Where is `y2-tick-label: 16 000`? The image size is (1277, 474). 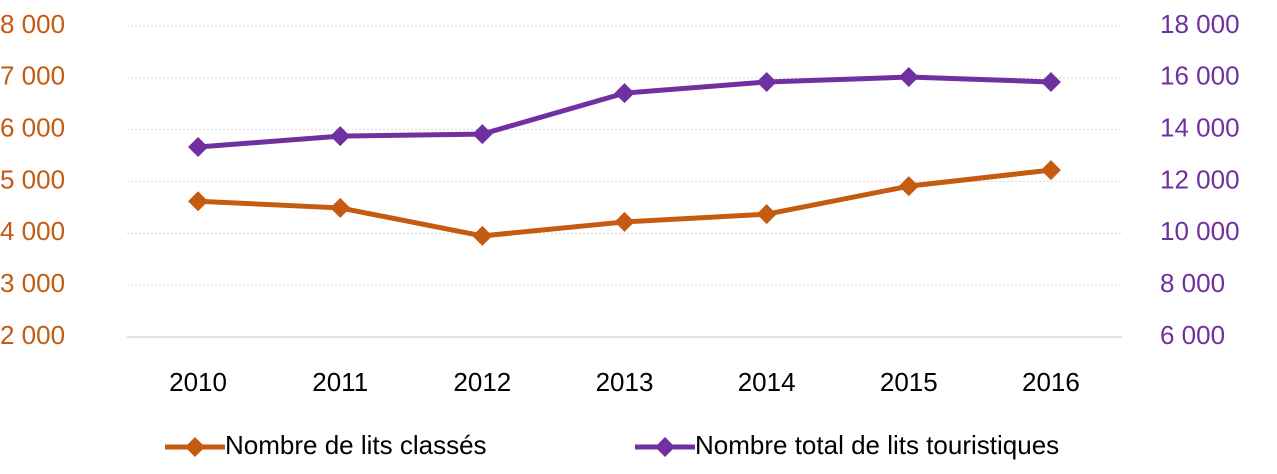 y2-tick-label: 16 000 is located at coordinates (1200, 76).